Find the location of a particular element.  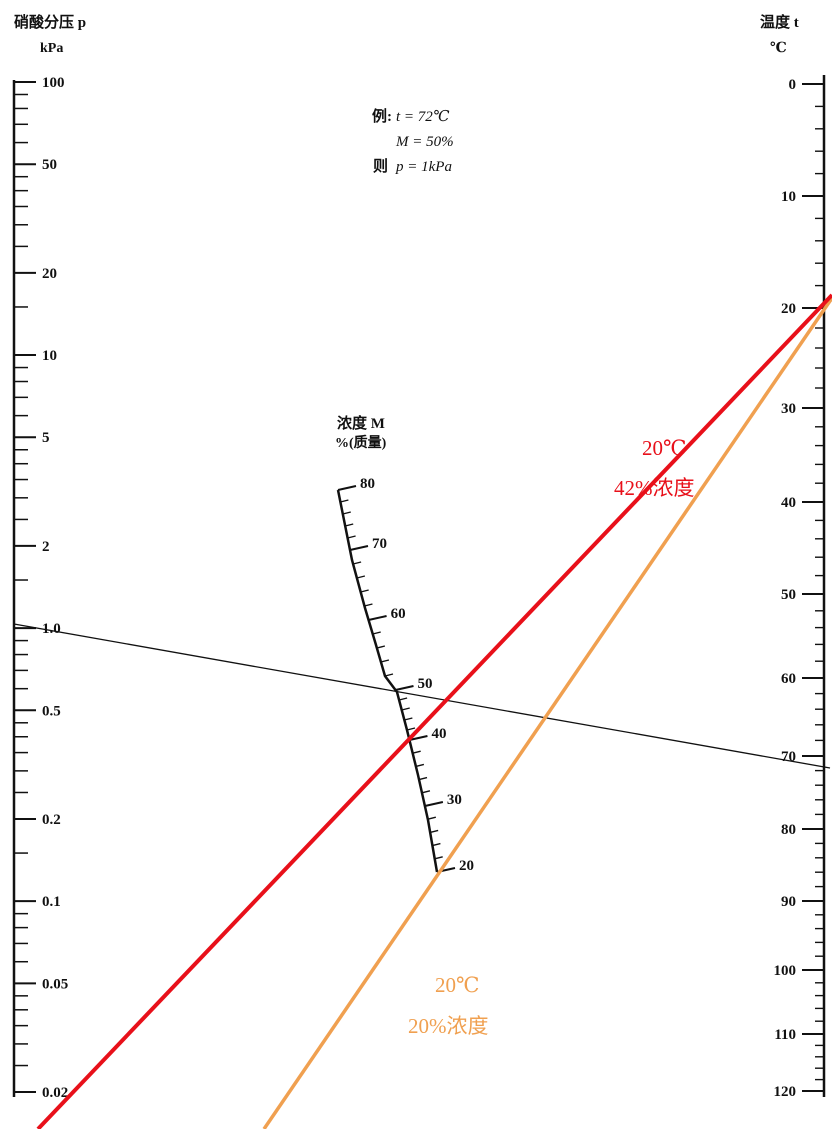

right-tick-label: 70 is located at coordinates (788, 757).